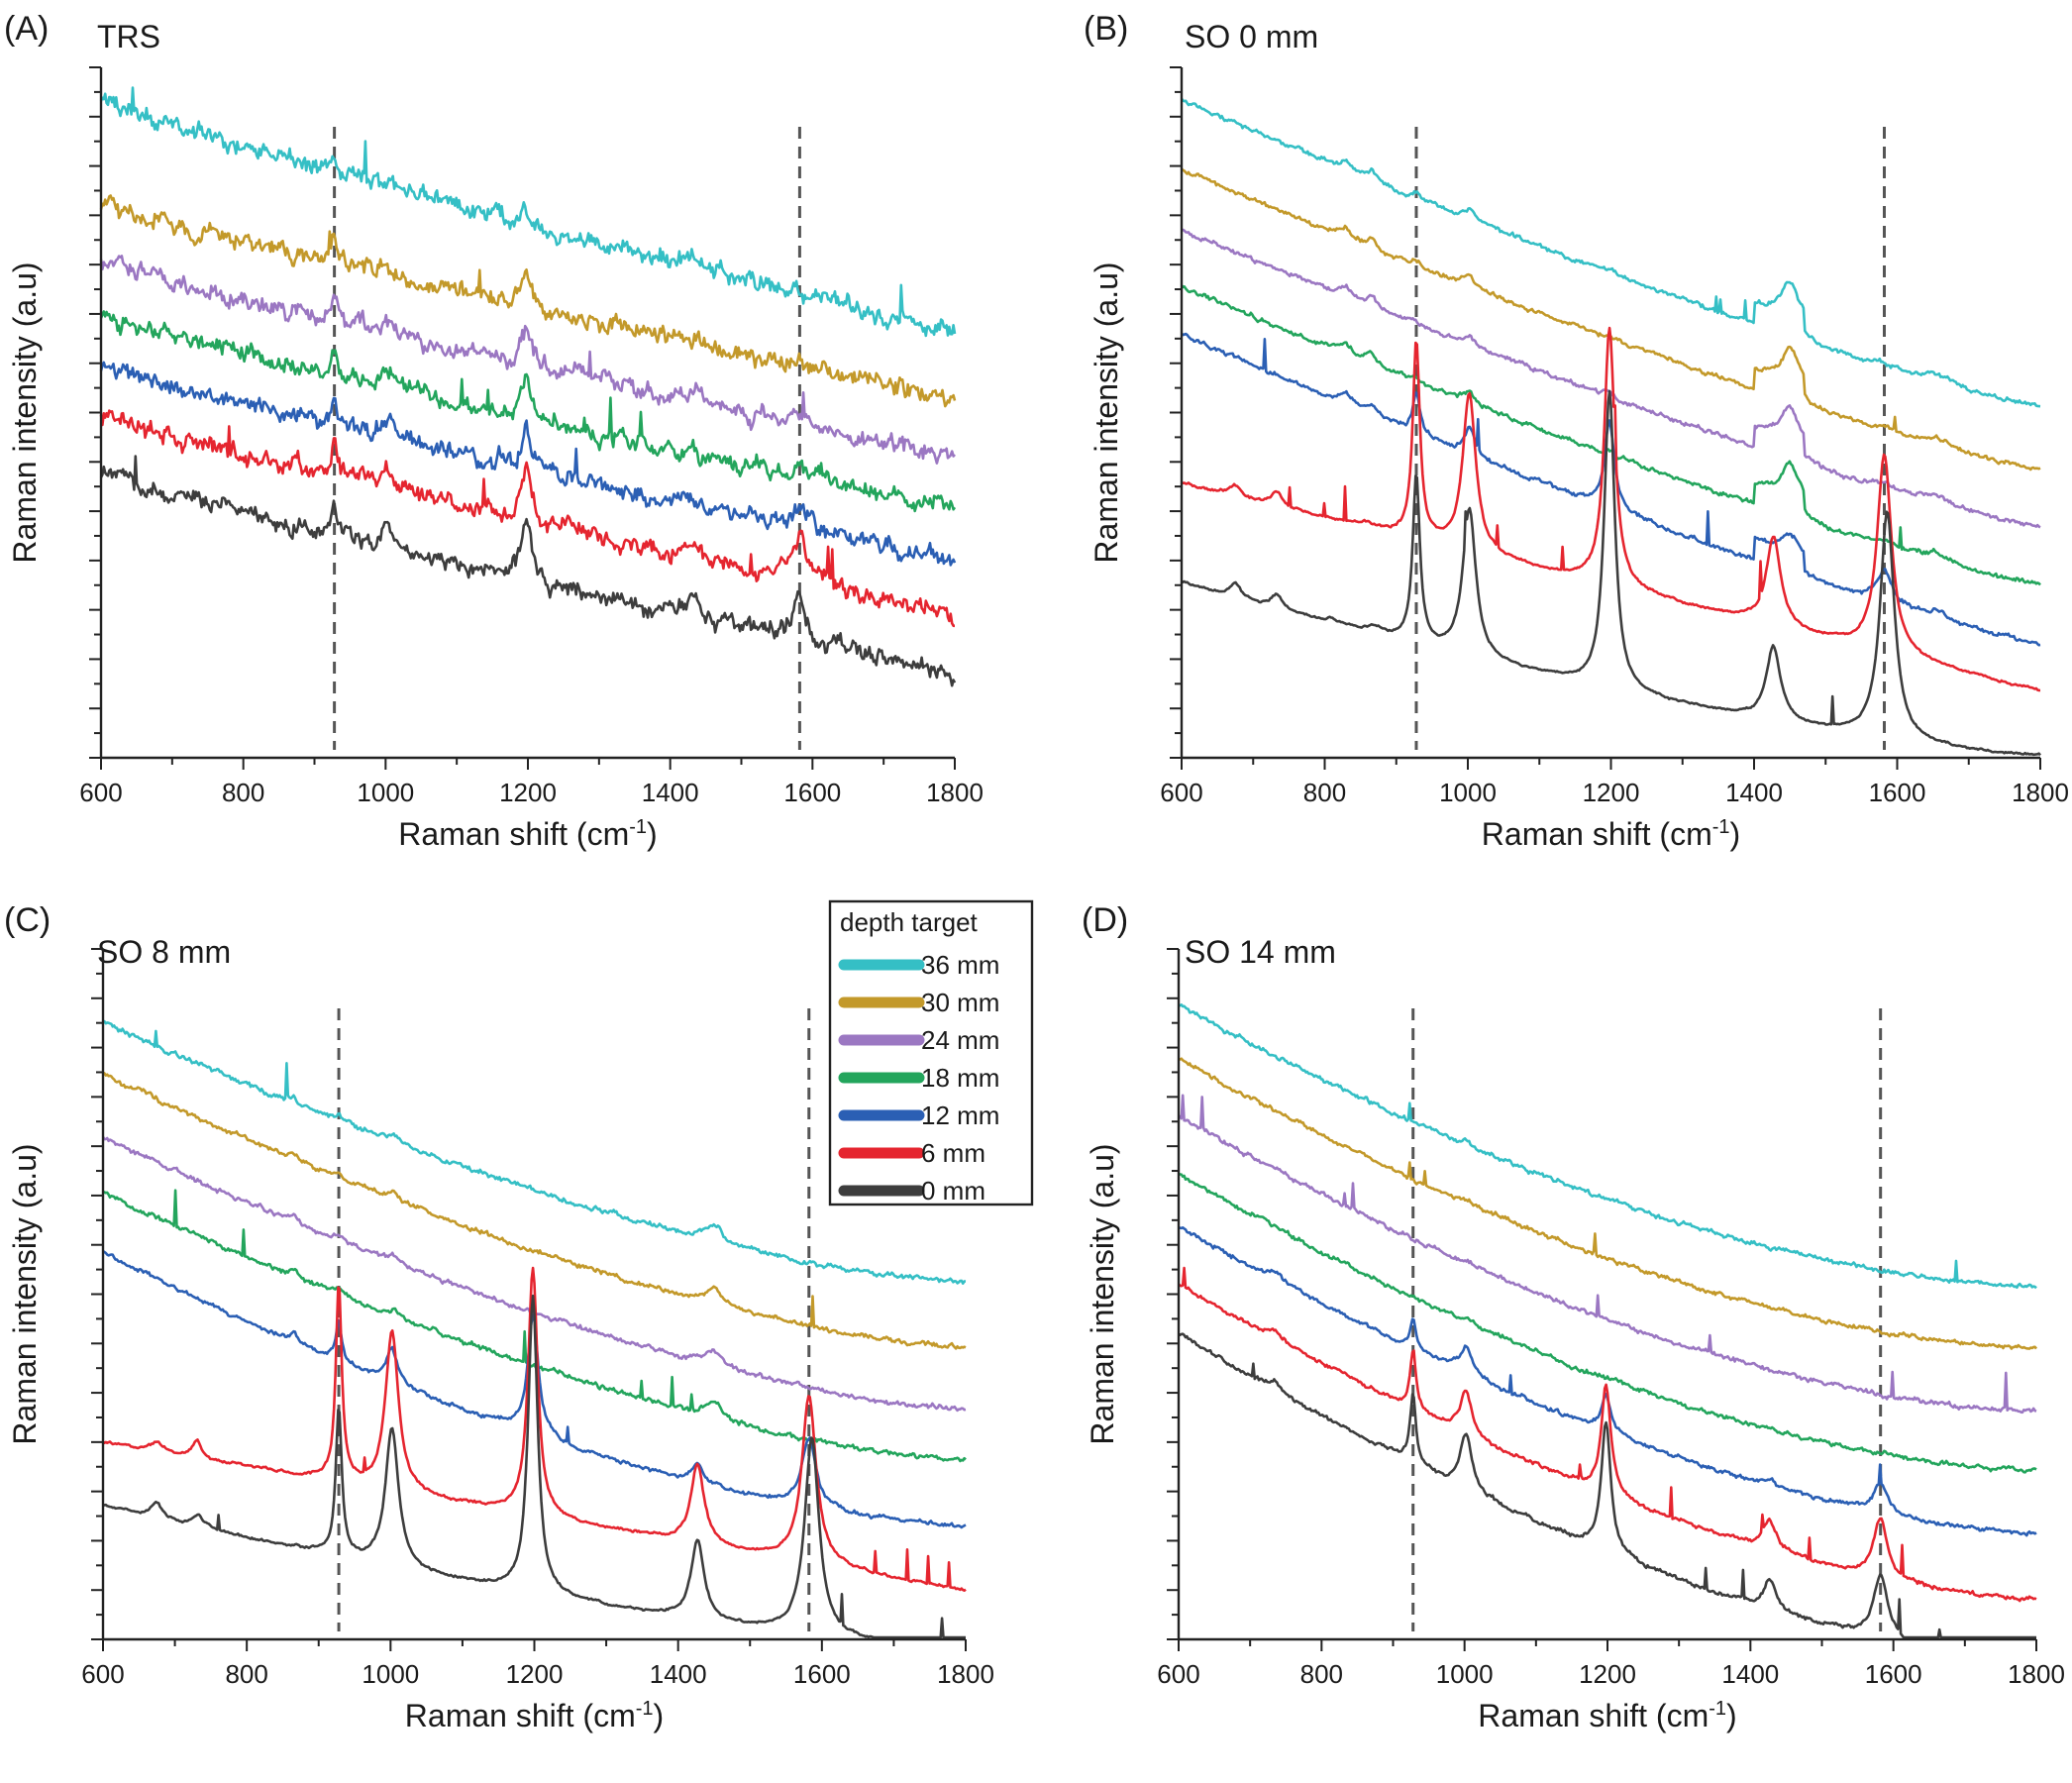 The height and width of the screenshot is (1783, 2072). What do you see at coordinates (960, 1040) in the screenshot?
I see `legend-label: 24 mm` at bounding box center [960, 1040].